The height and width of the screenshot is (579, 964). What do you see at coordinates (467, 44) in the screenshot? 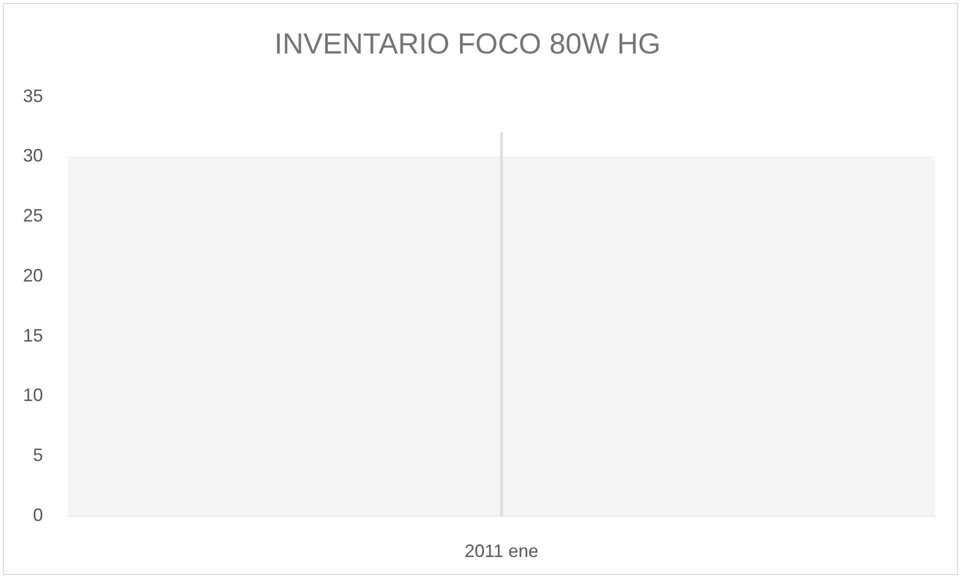
I see `chart-title: INVENTARIO FOCO 80W HG` at bounding box center [467, 44].